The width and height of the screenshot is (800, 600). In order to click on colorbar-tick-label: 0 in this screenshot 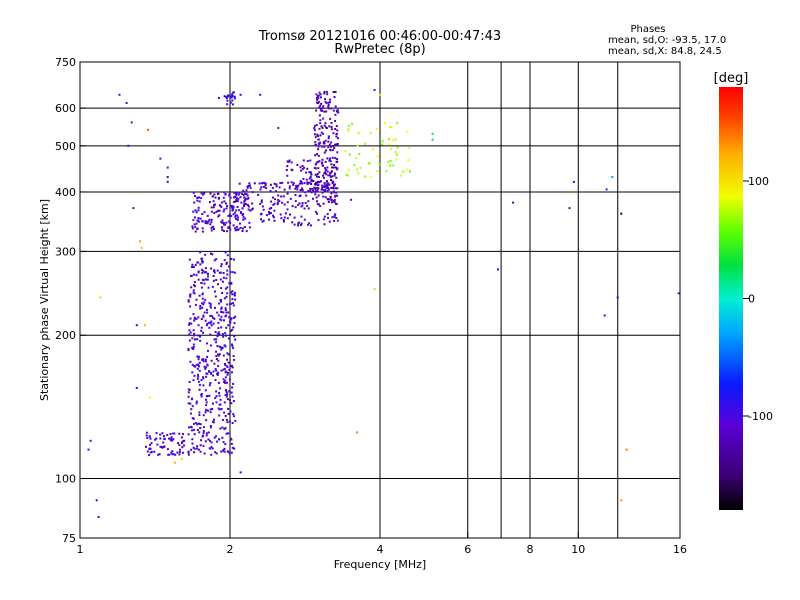, I will do `click(751, 299)`.